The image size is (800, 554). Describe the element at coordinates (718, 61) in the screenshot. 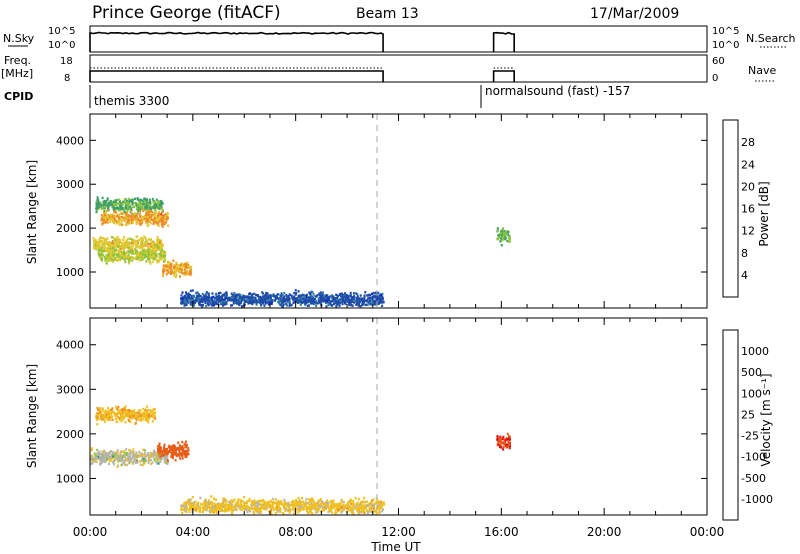

I see `nave-tick-top: 60` at that location.